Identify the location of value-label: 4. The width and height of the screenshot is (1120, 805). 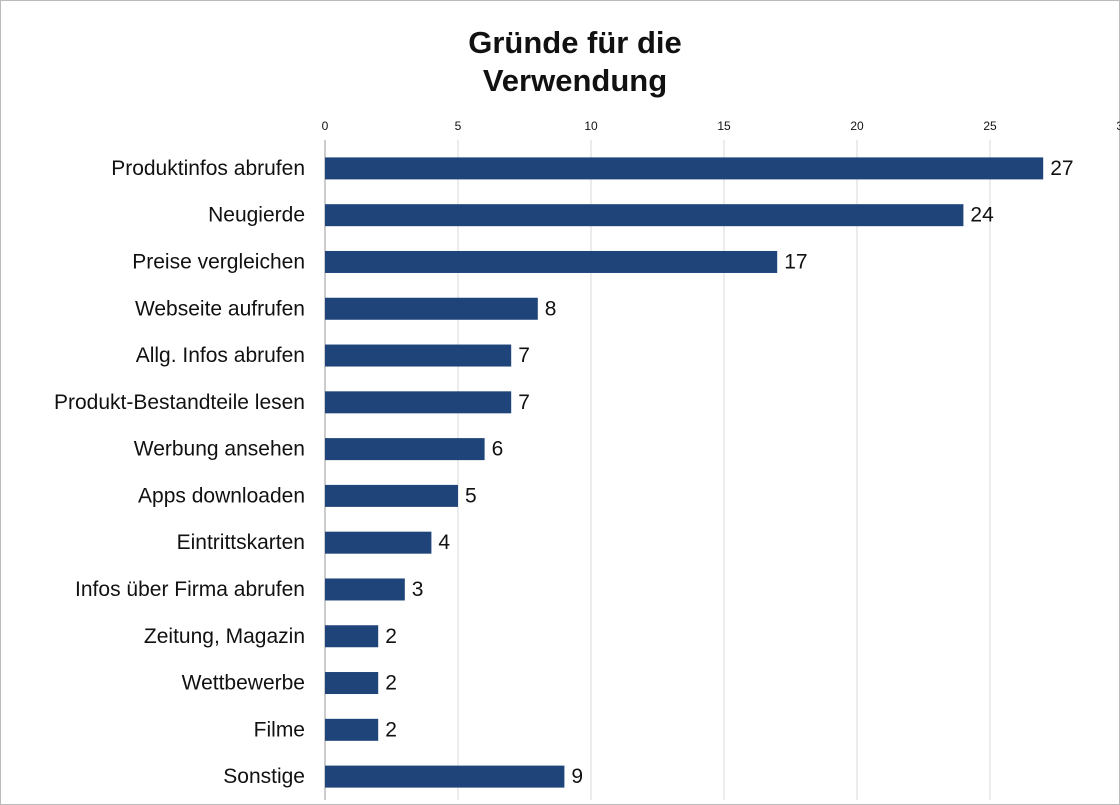
(444, 542).